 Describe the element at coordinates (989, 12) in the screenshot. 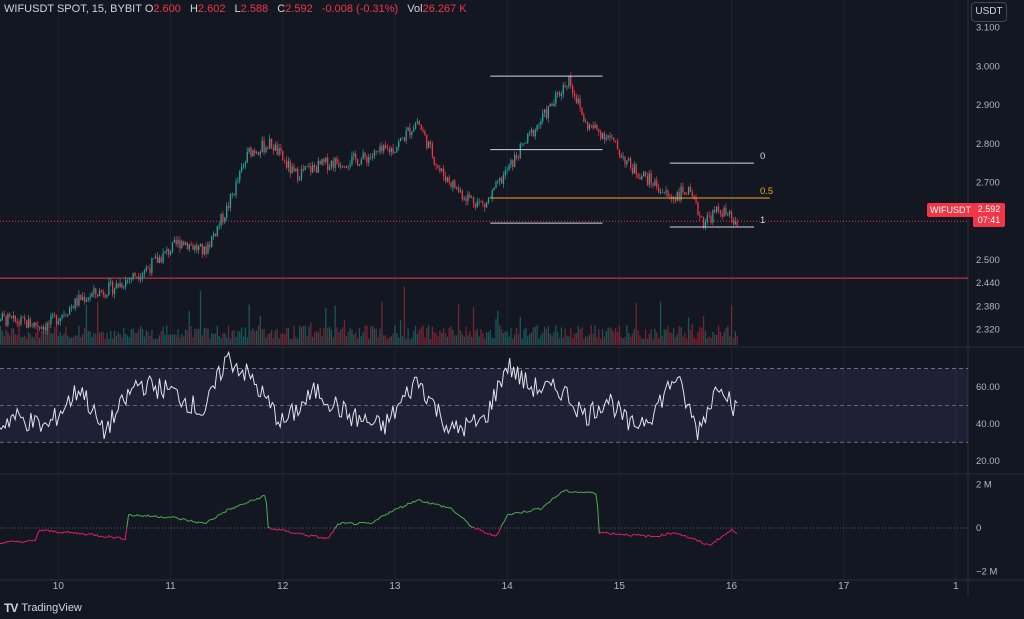

I see `currency-button: USDT` at that location.